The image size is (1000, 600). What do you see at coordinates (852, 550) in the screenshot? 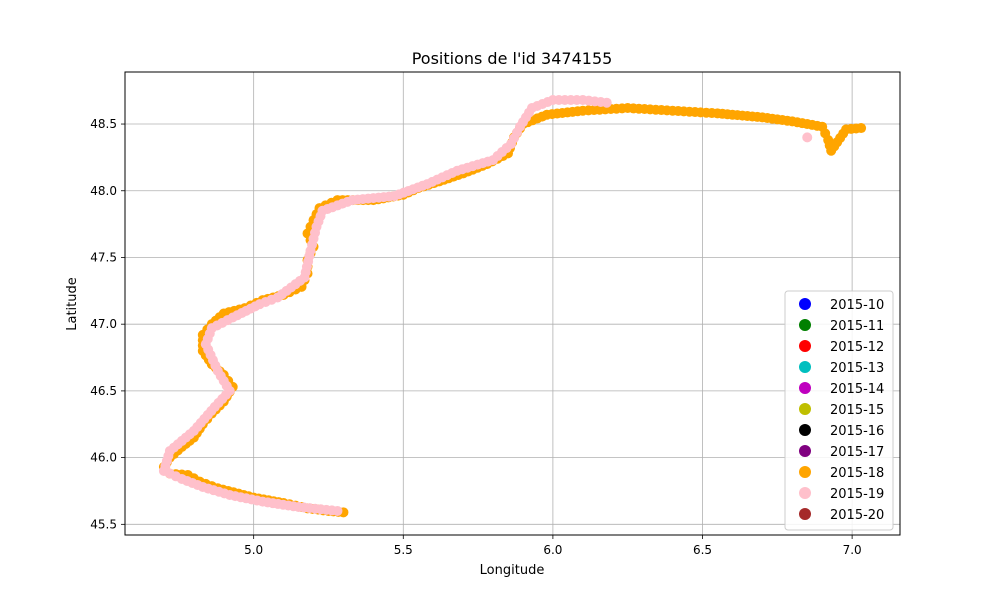
I see `x-tick-label: 7.0` at bounding box center [852, 550].